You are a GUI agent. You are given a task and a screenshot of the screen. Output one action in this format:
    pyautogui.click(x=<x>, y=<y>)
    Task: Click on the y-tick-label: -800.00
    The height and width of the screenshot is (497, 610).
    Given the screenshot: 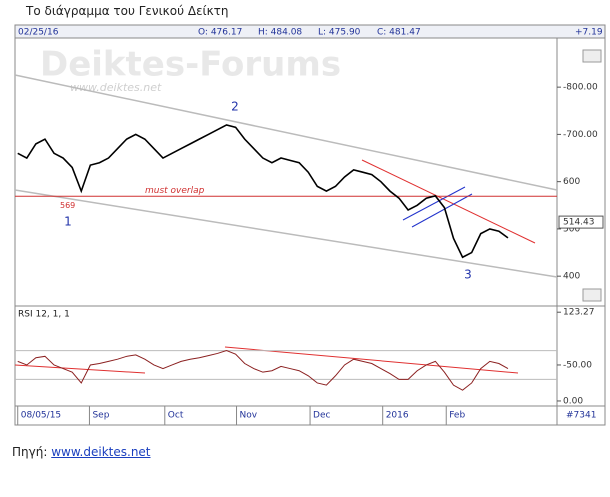 What is the action you would take?
    pyautogui.click(x=580, y=88)
    